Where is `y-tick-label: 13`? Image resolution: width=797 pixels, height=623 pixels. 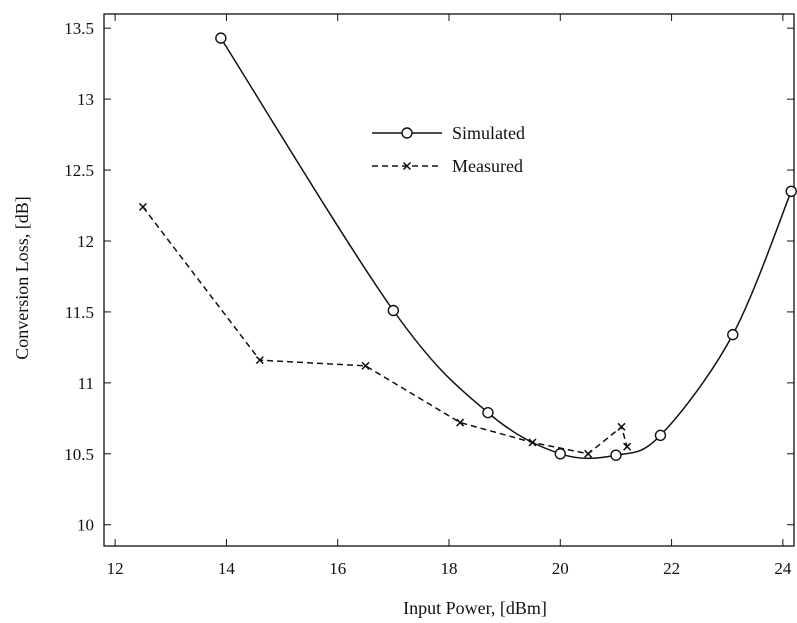
y-tick-label: 13 is located at coordinates (85, 99).